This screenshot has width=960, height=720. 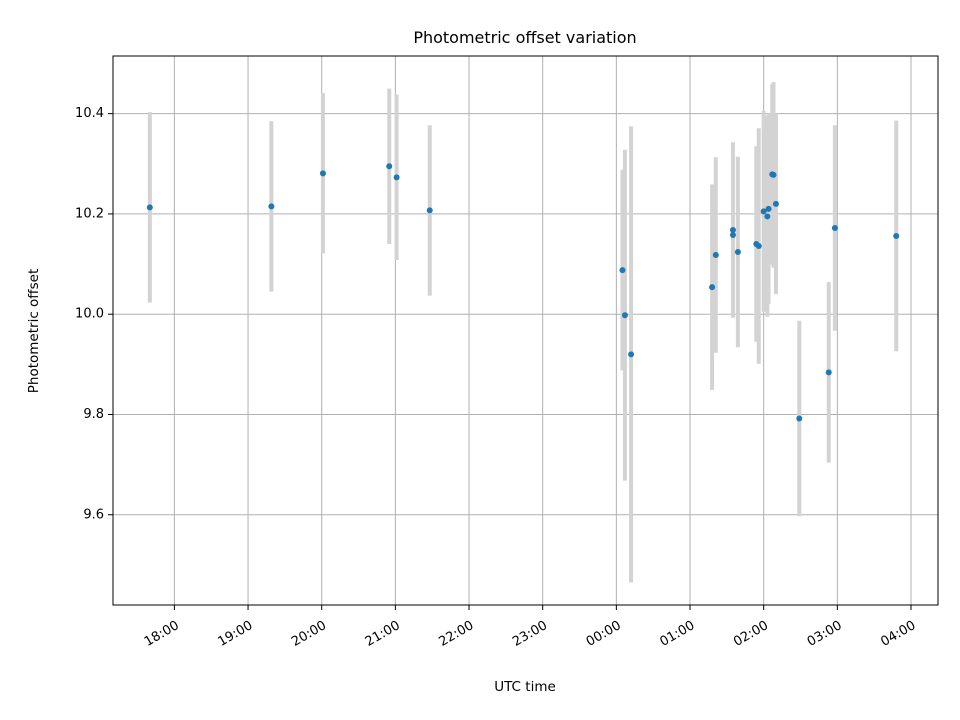 I want to click on y-tick-label: 9.8, so click(x=93, y=414).